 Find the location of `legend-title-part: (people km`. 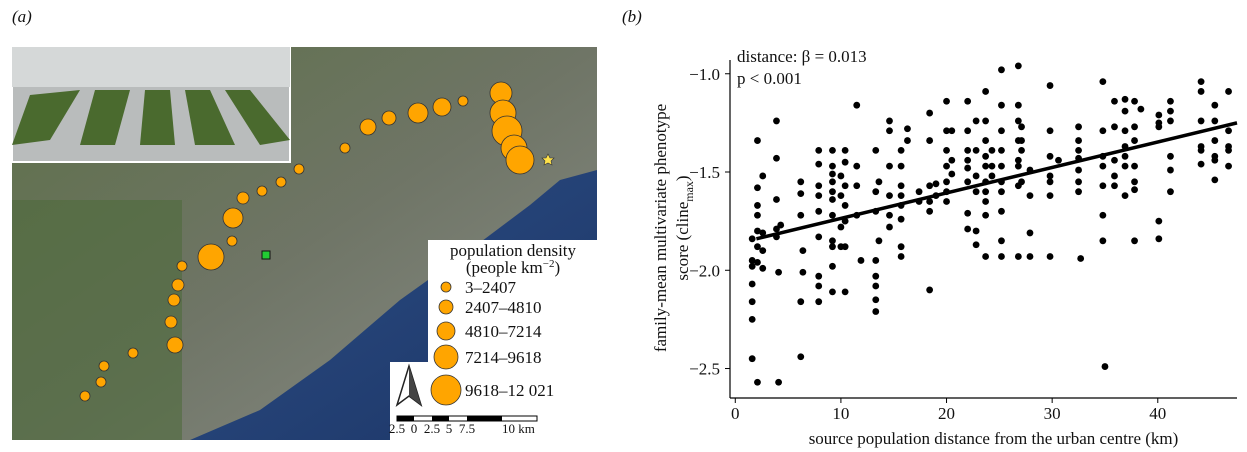

legend-title-part: (people km is located at coordinates (504, 267).